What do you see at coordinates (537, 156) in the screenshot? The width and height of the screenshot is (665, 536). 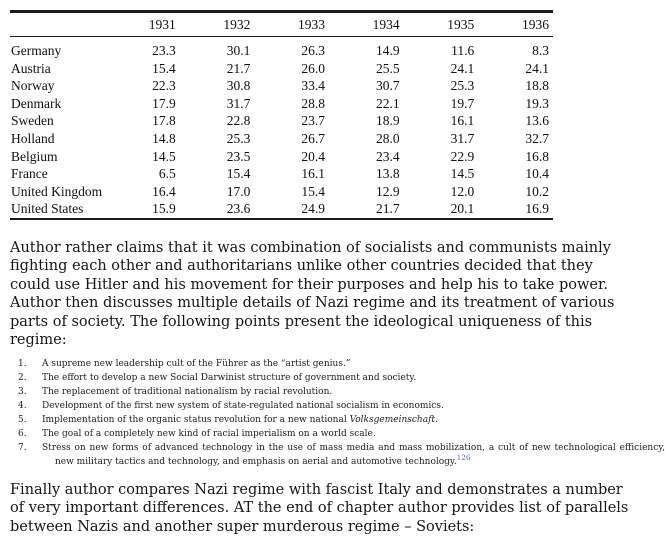 I see `table-cell: 16.8` at bounding box center [537, 156].